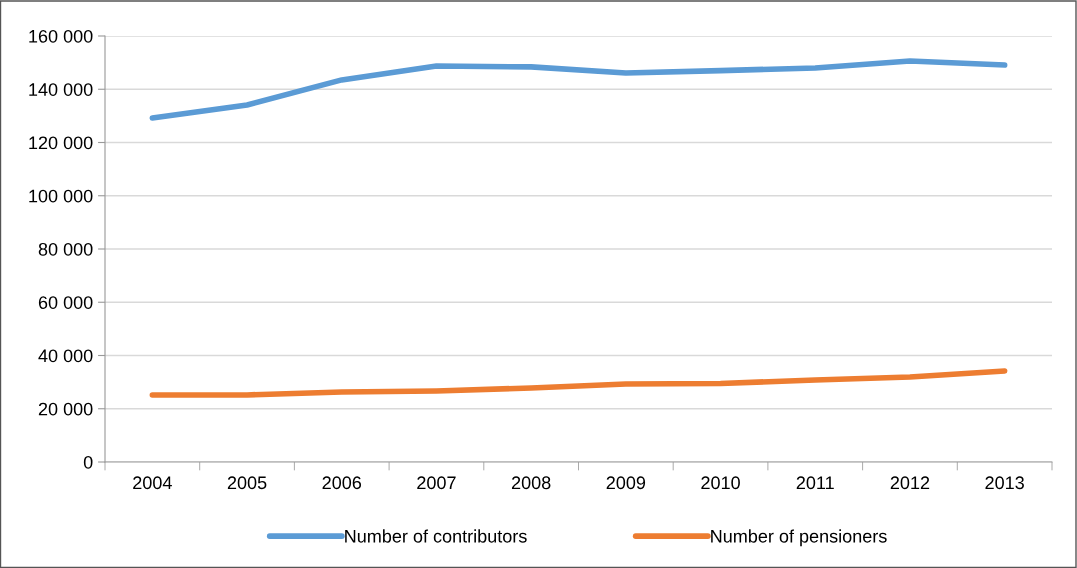 This screenshot has width=1077, height=568. What do you see at coordinates (61, 143) in the screenshot?
I see `y-tick-label: 120 000` at bounding box center [61, 143].